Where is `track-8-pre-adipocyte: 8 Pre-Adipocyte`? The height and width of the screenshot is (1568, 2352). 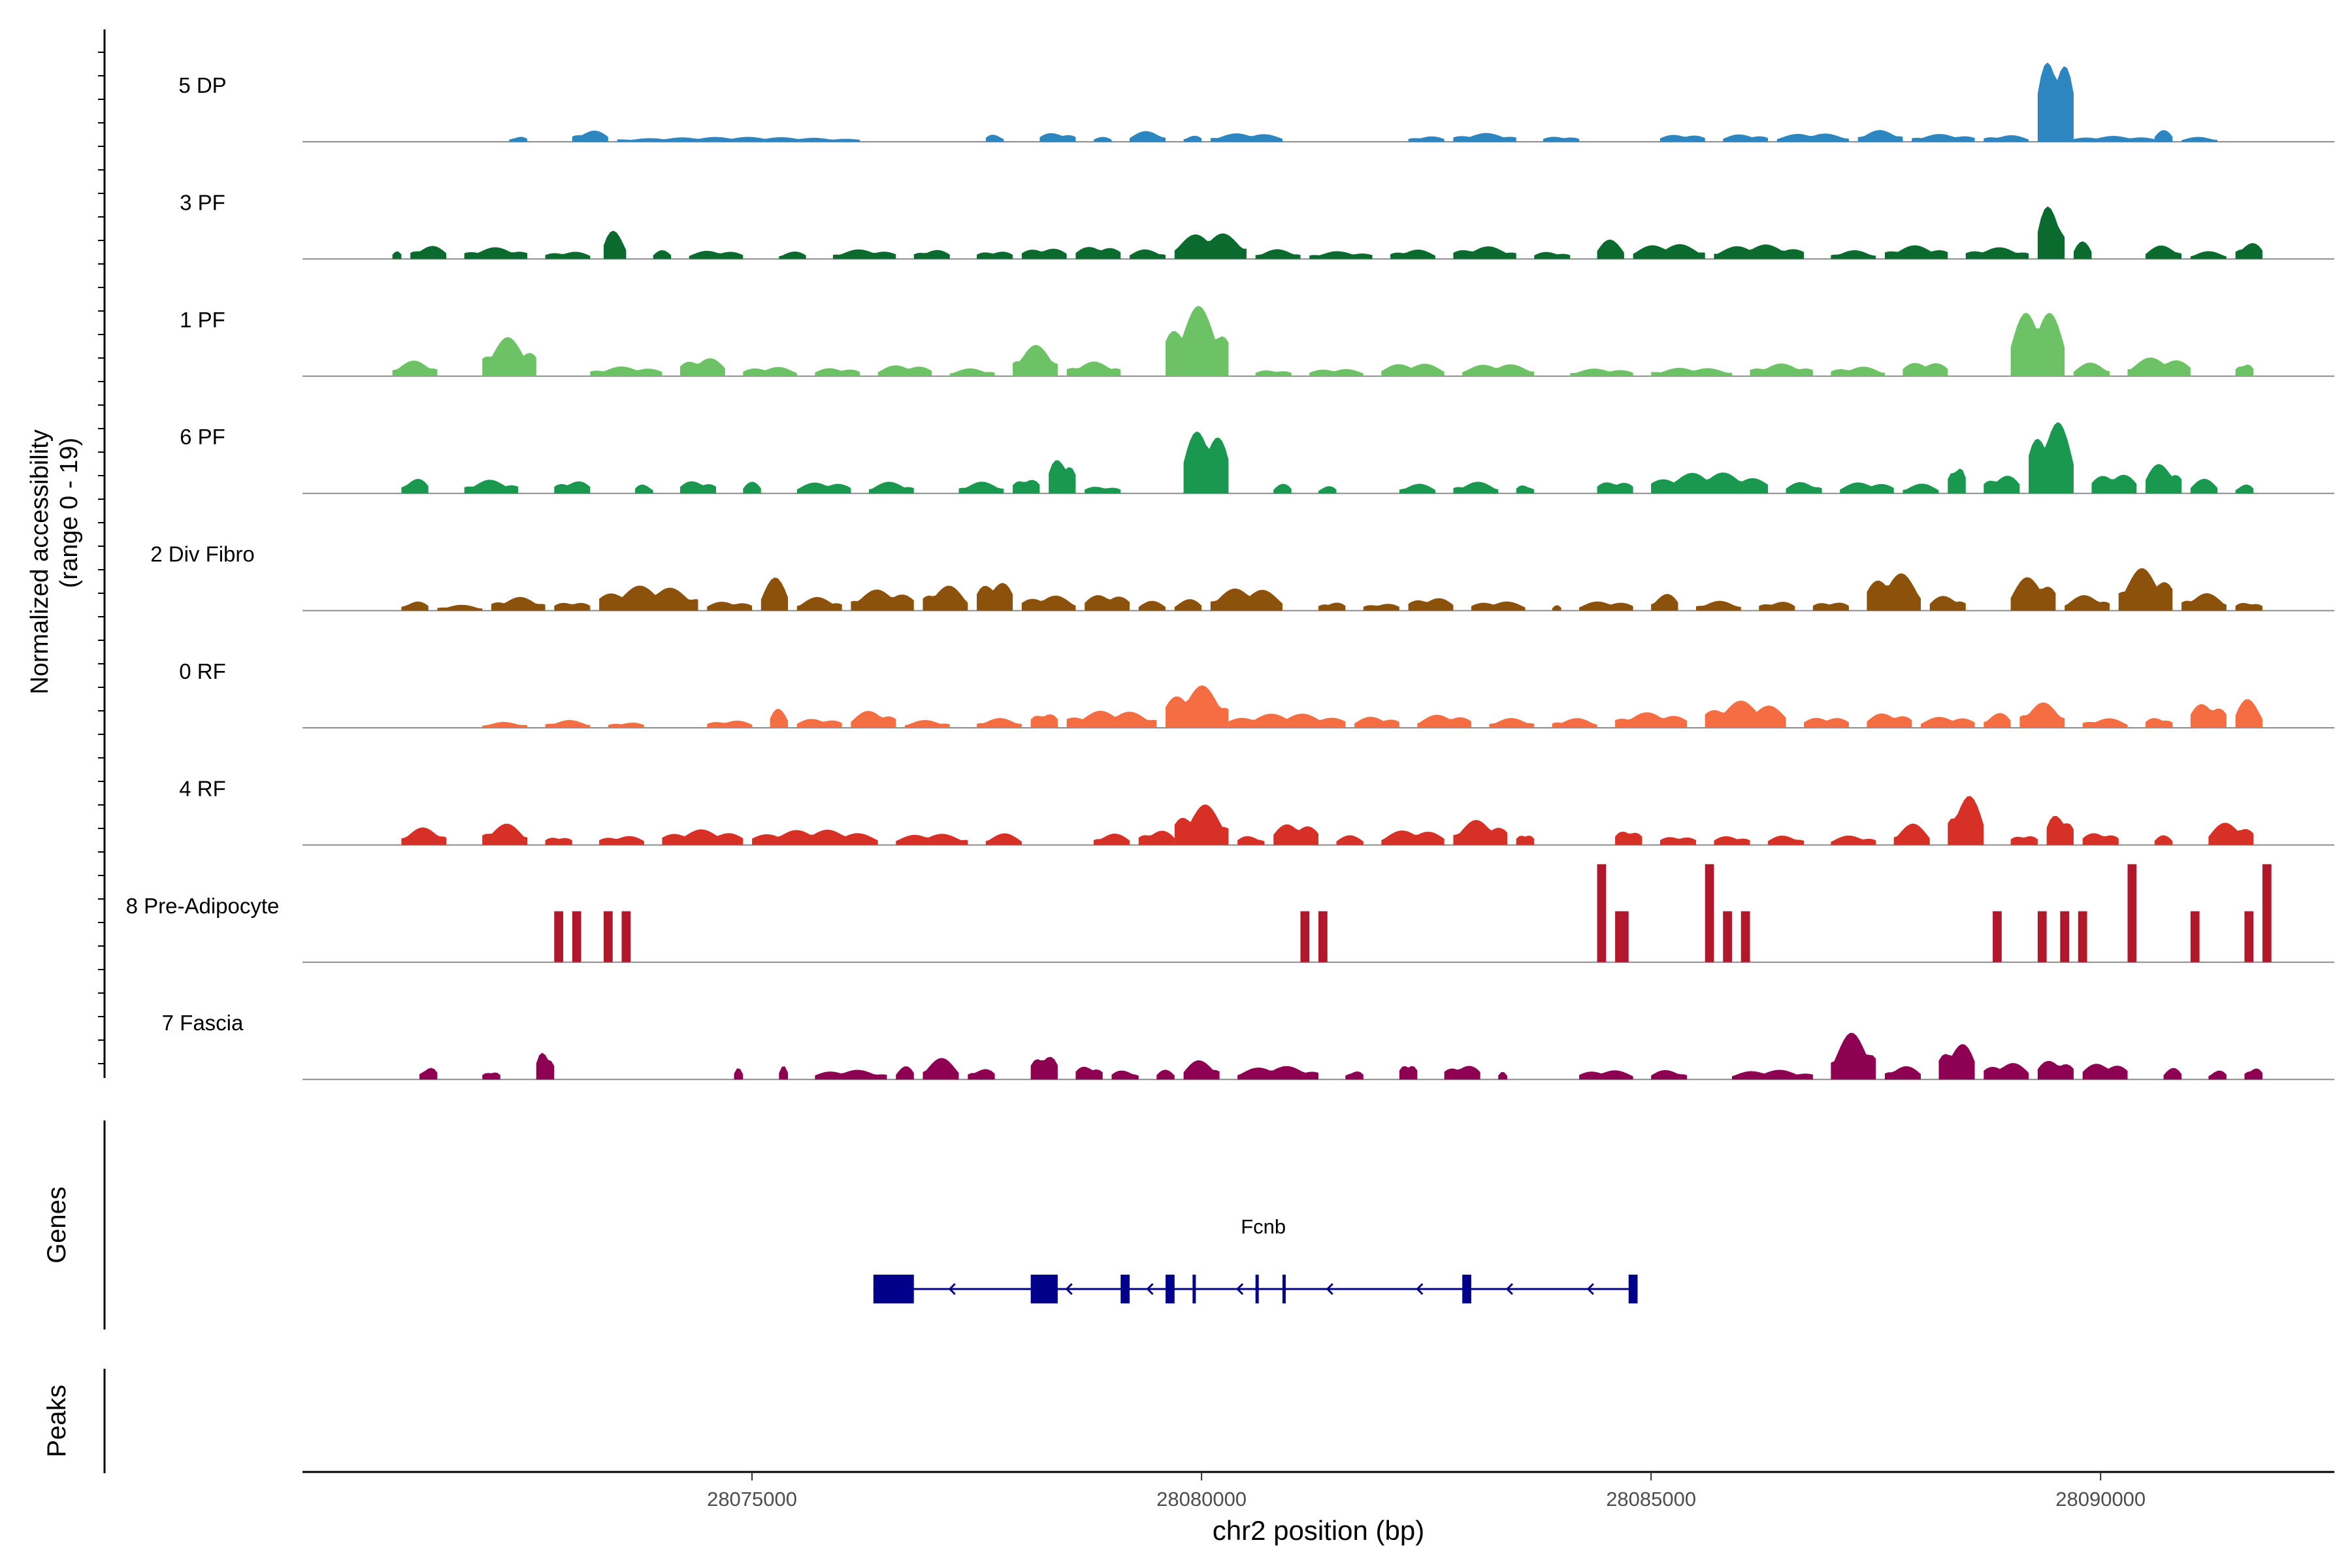
track-8-pre-adipocyte: 8 Pre-Adipocyte is located at coordinates (1230, 913).